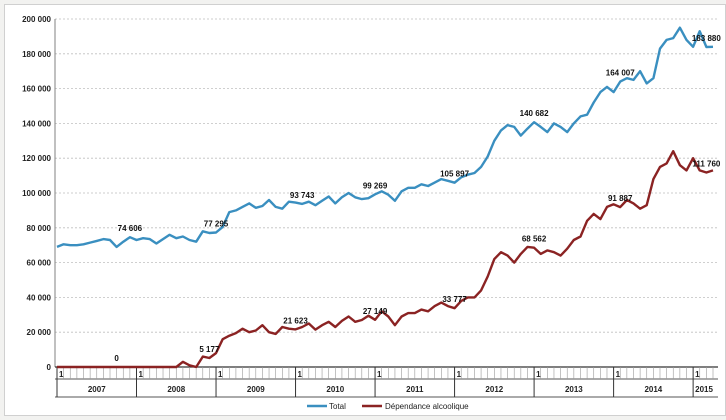  Describe the element at coordinates (704, 389) in the screenshot. I see `year-label: 2015` at that location.